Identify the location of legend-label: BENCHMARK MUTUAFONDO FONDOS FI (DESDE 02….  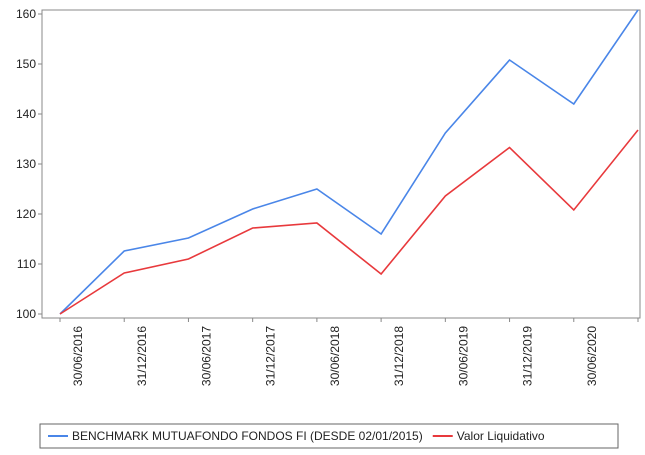
(247, 436).